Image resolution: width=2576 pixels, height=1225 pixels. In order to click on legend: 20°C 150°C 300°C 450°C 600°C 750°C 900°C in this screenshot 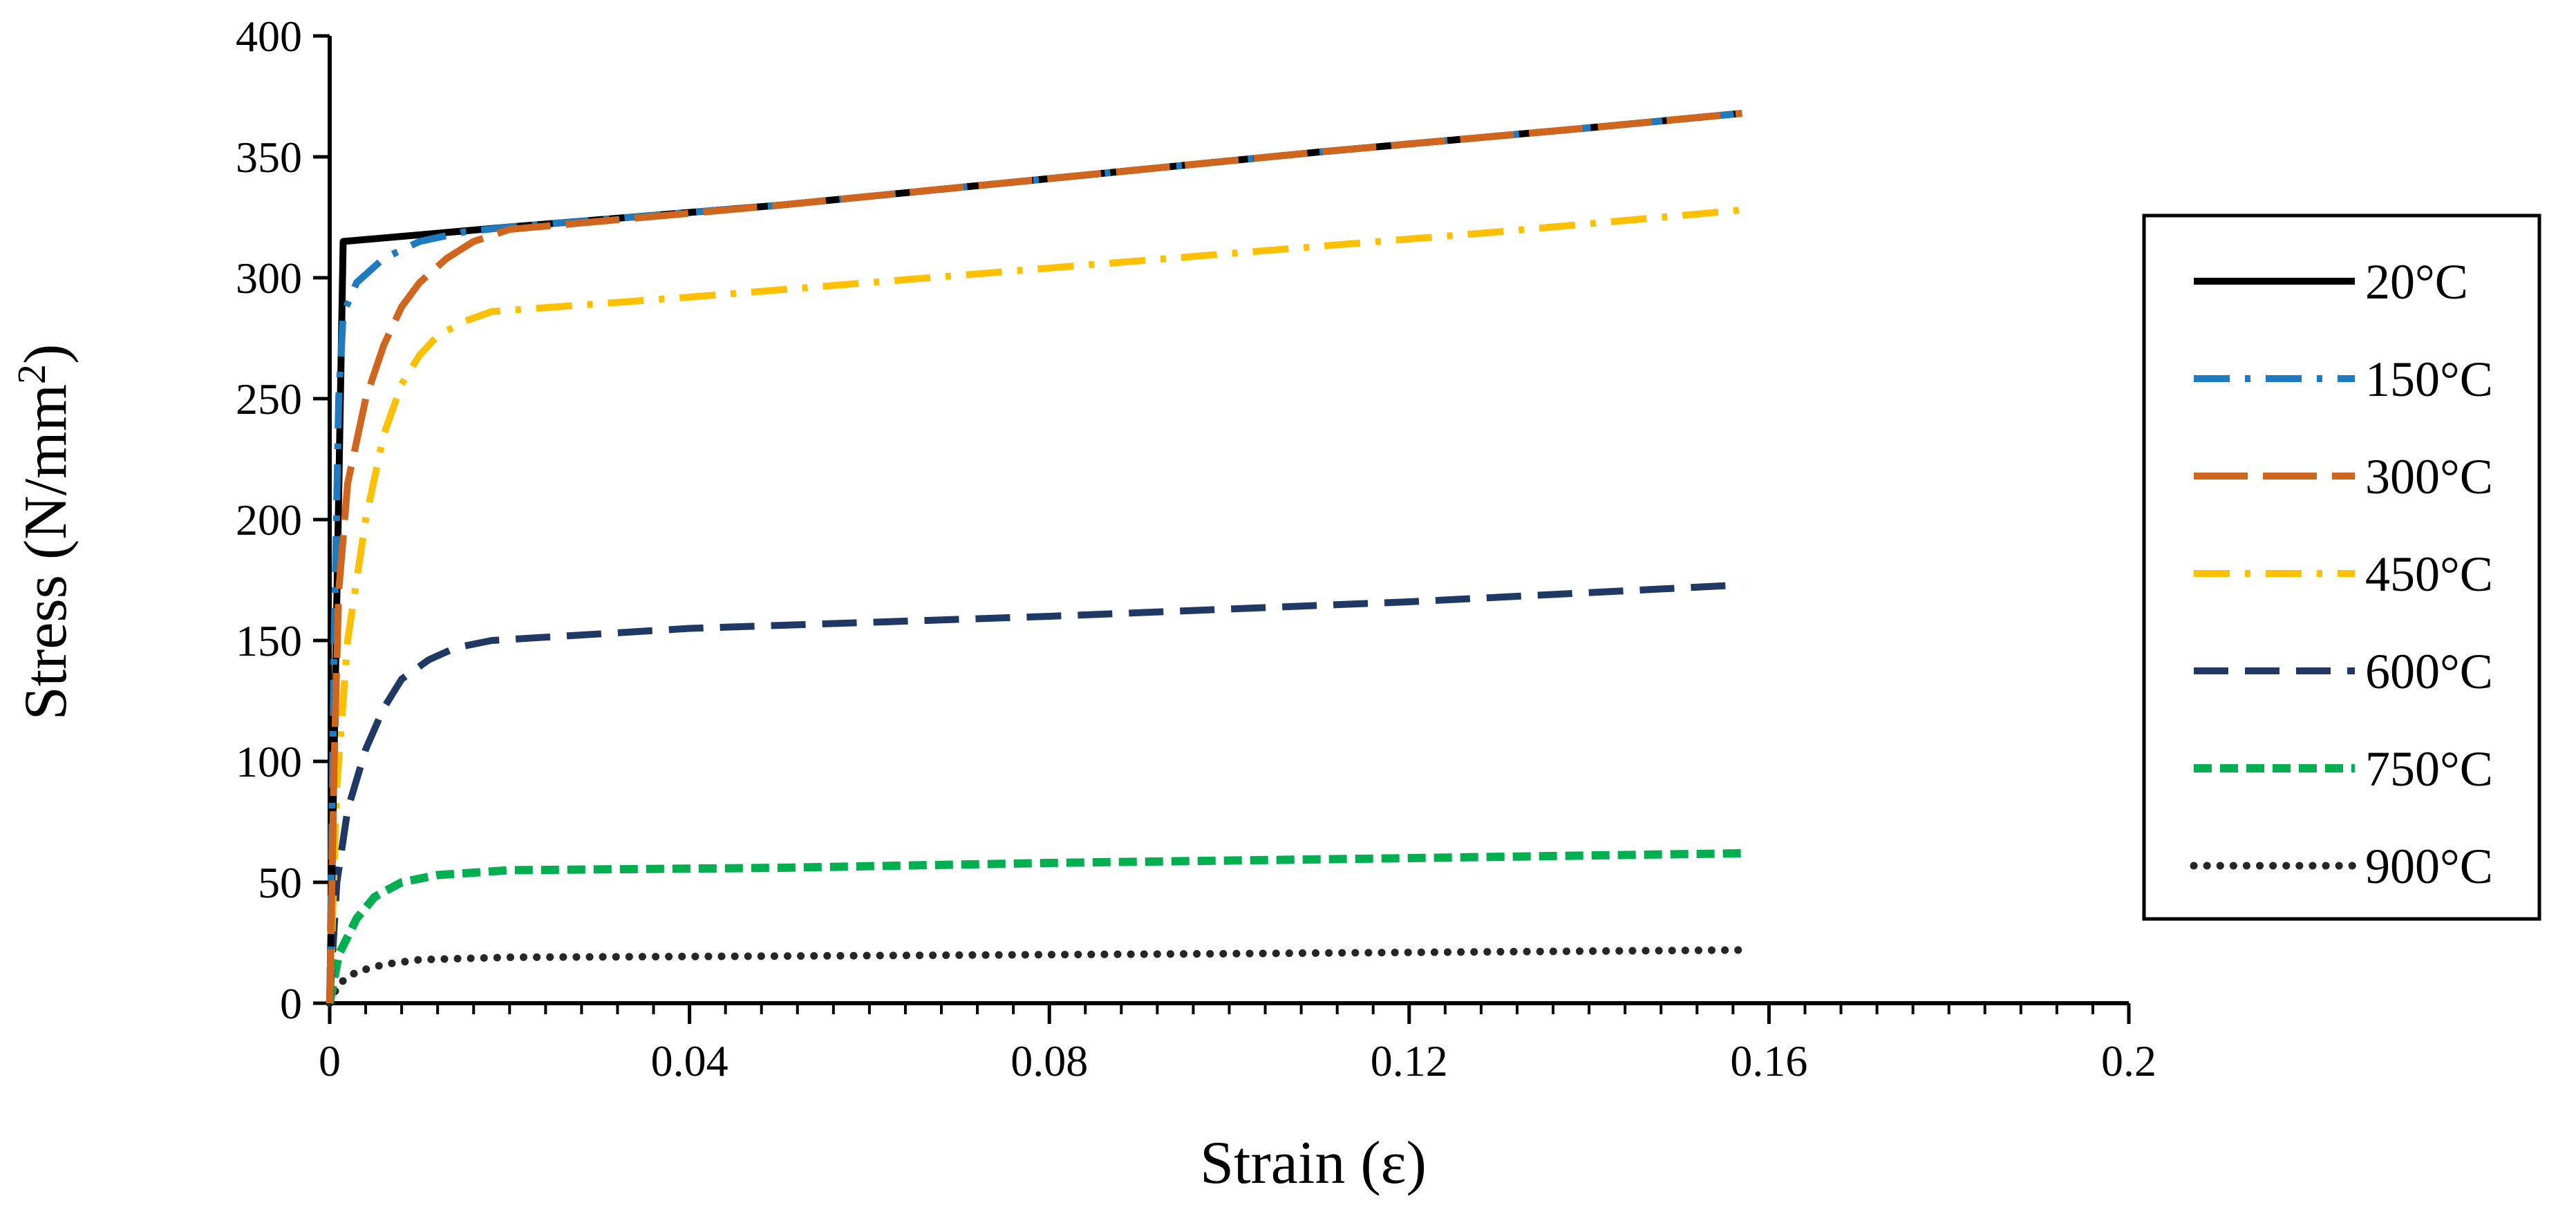, I will do `click(2341, 567)`.